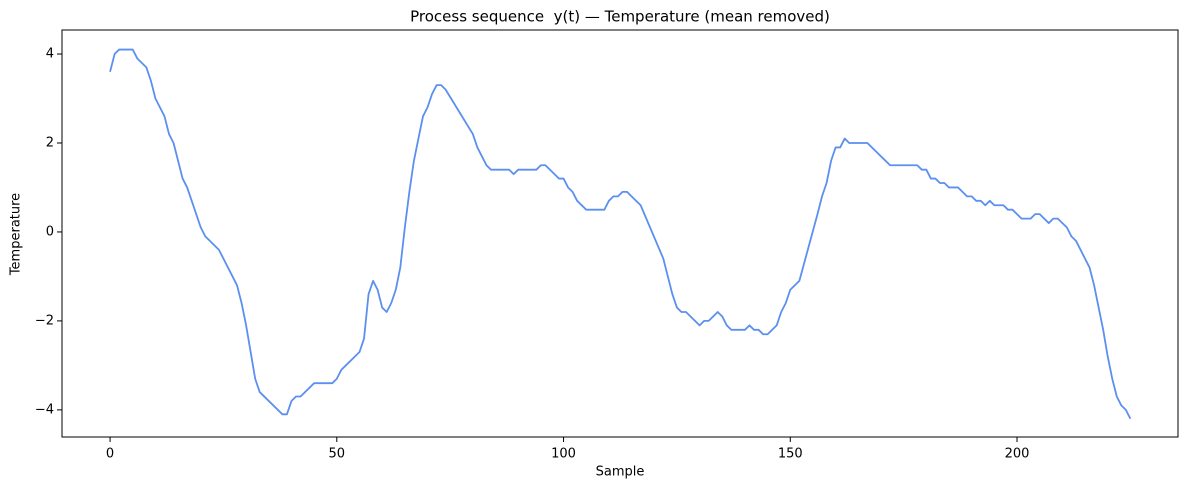 The height and width of the screenshot is (490, 1189). I want to click on y-tick-label: −2, so click(44, 320).